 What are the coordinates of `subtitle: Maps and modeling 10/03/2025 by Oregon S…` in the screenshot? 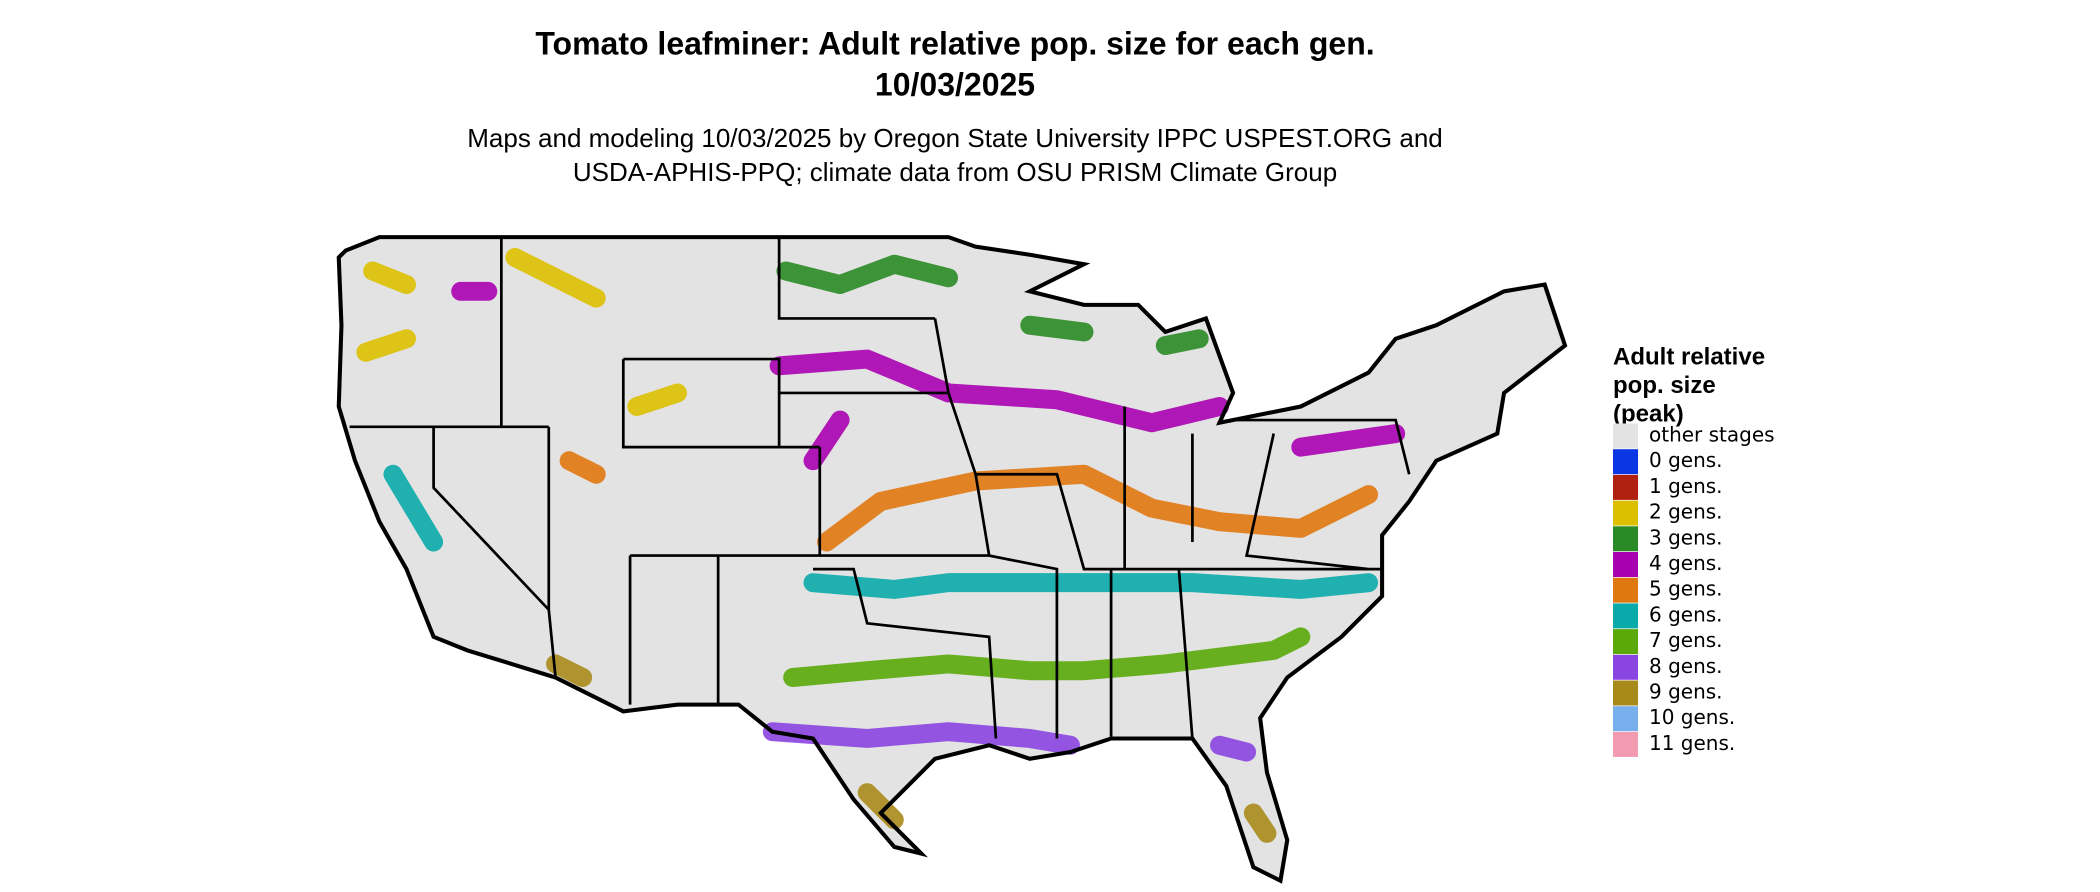 It's located at (955, 138).